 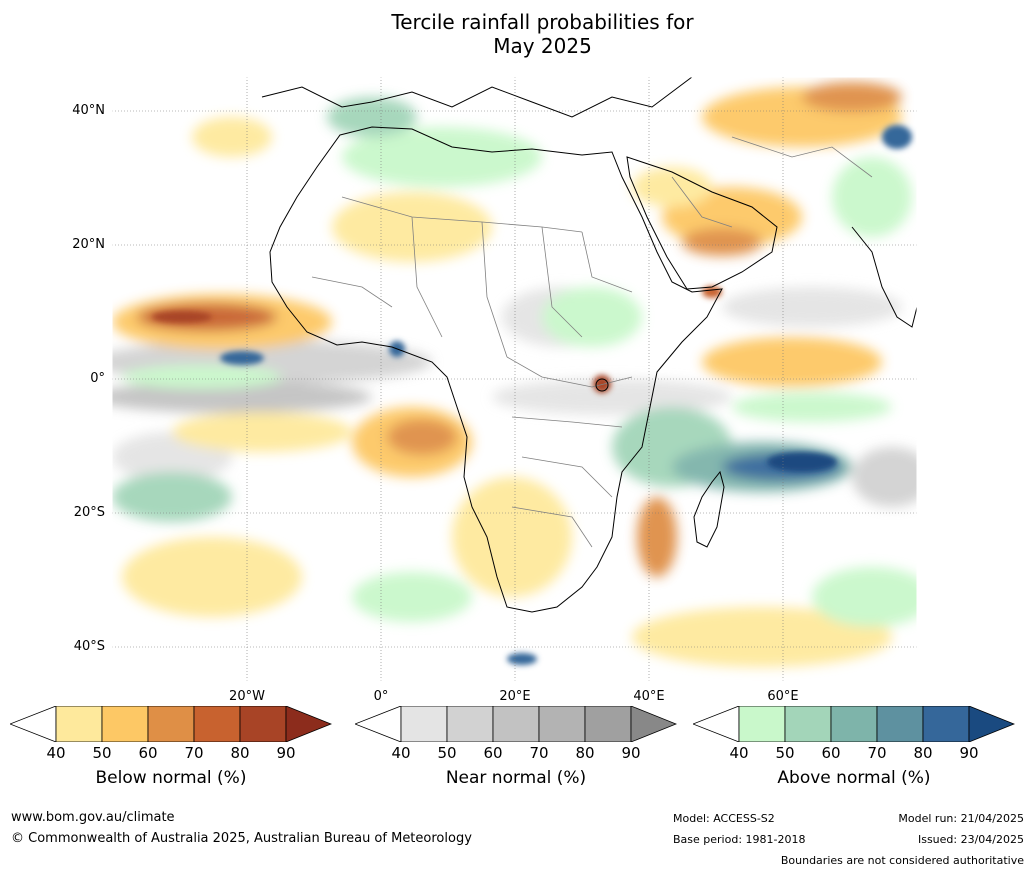 What do you see at coordinates (854, 778) in the screenshot?
I see `colorbar-above-title: Above normal (%)` at bounding box center [854, 778].